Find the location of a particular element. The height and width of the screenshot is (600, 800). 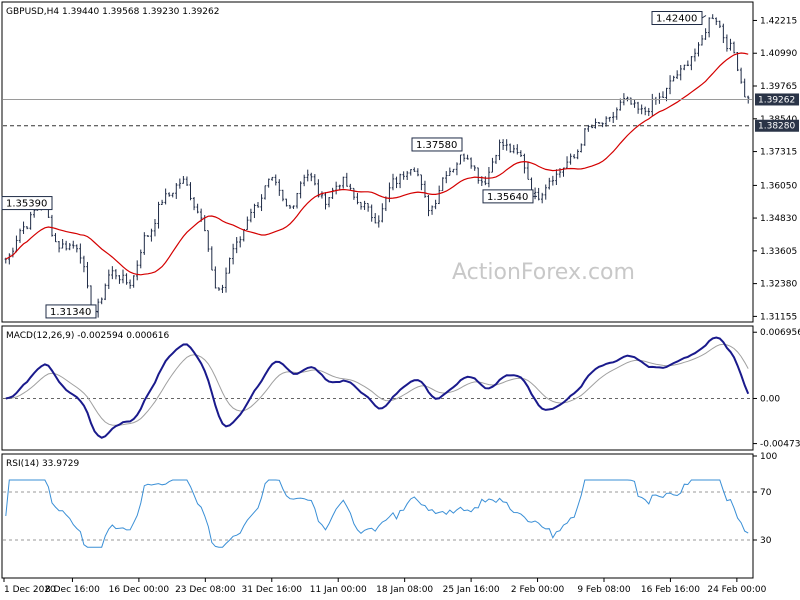

current-price-tag: 1.39262 is located at coordinates (776, 100).